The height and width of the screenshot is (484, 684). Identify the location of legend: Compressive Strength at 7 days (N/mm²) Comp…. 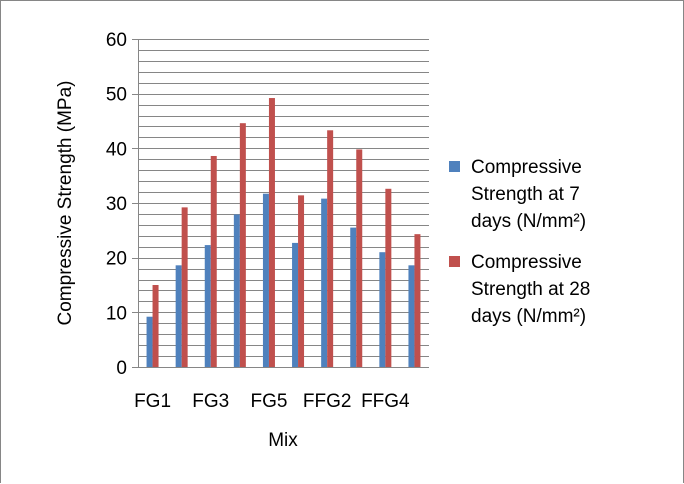
(519, 242).